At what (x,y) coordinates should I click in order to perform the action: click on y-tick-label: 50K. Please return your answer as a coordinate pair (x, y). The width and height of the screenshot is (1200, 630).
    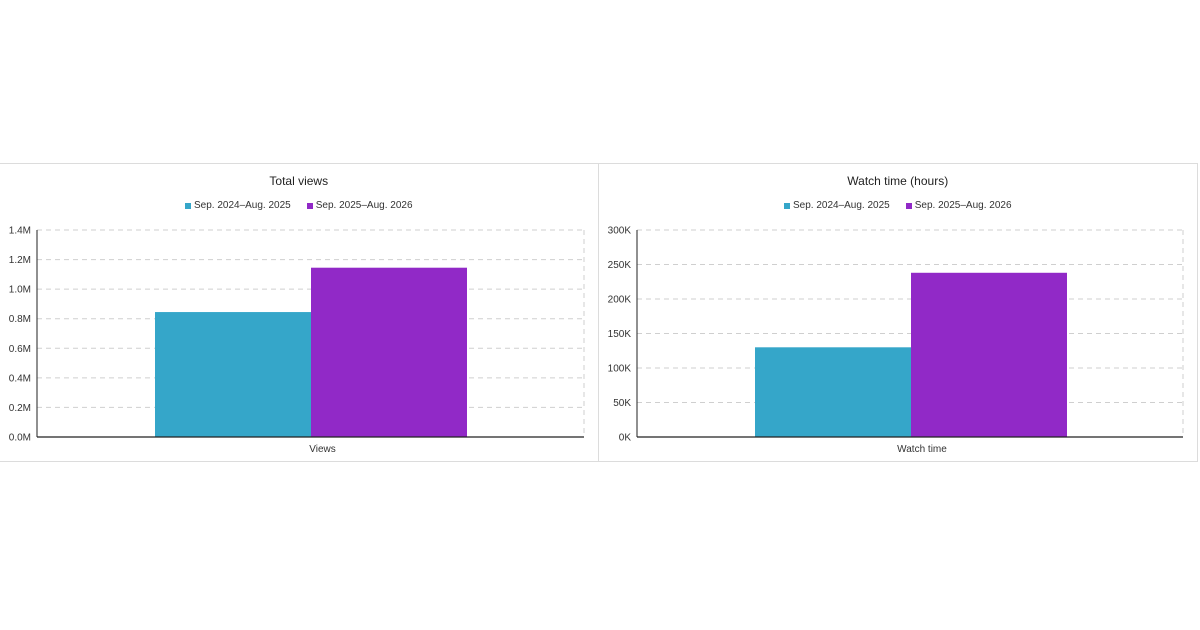
    Looking at the image, I should click on (622, 403).